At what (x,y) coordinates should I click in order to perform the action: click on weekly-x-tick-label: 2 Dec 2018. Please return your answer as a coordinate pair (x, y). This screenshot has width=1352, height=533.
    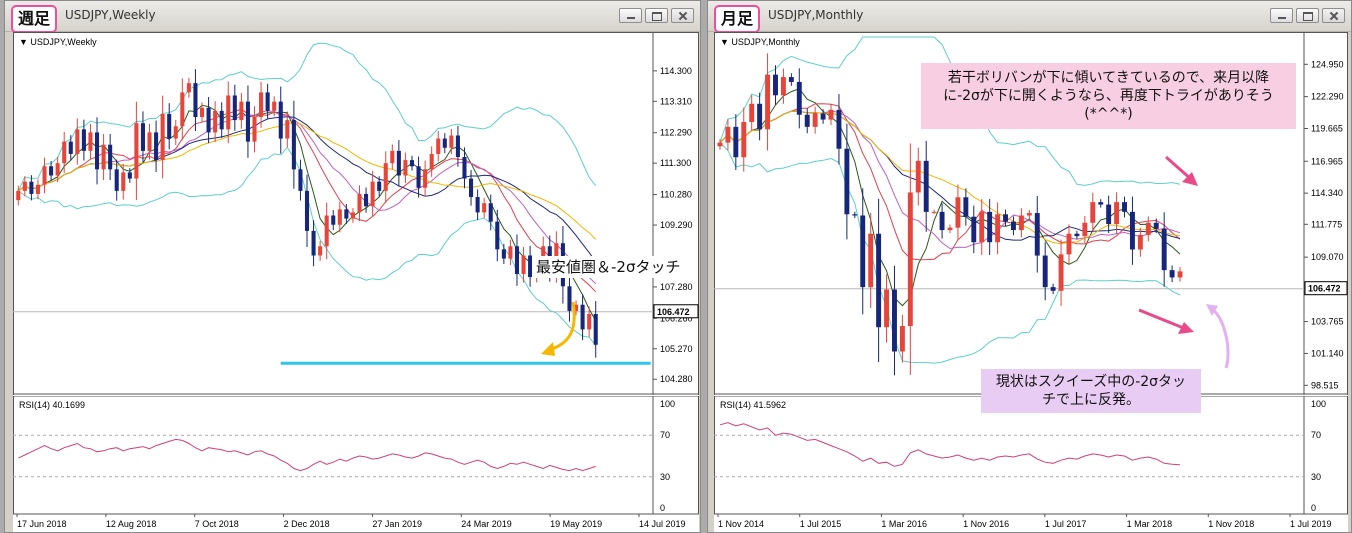
    Looking at the image, I should click on (307, 524).